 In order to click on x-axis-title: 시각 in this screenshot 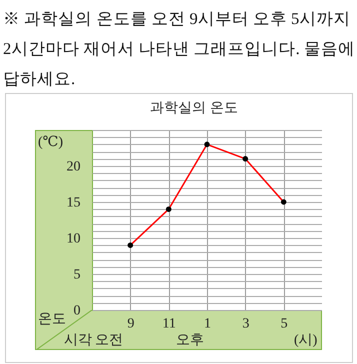, I will do `click(78, 340)`.